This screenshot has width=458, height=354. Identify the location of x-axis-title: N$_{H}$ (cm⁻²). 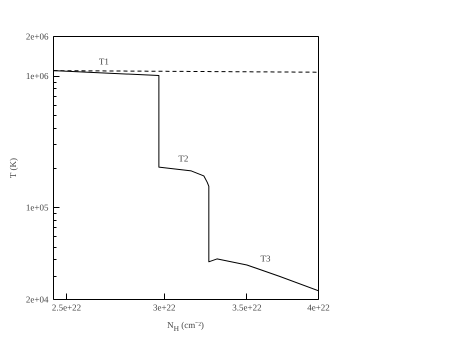
(185, 326).